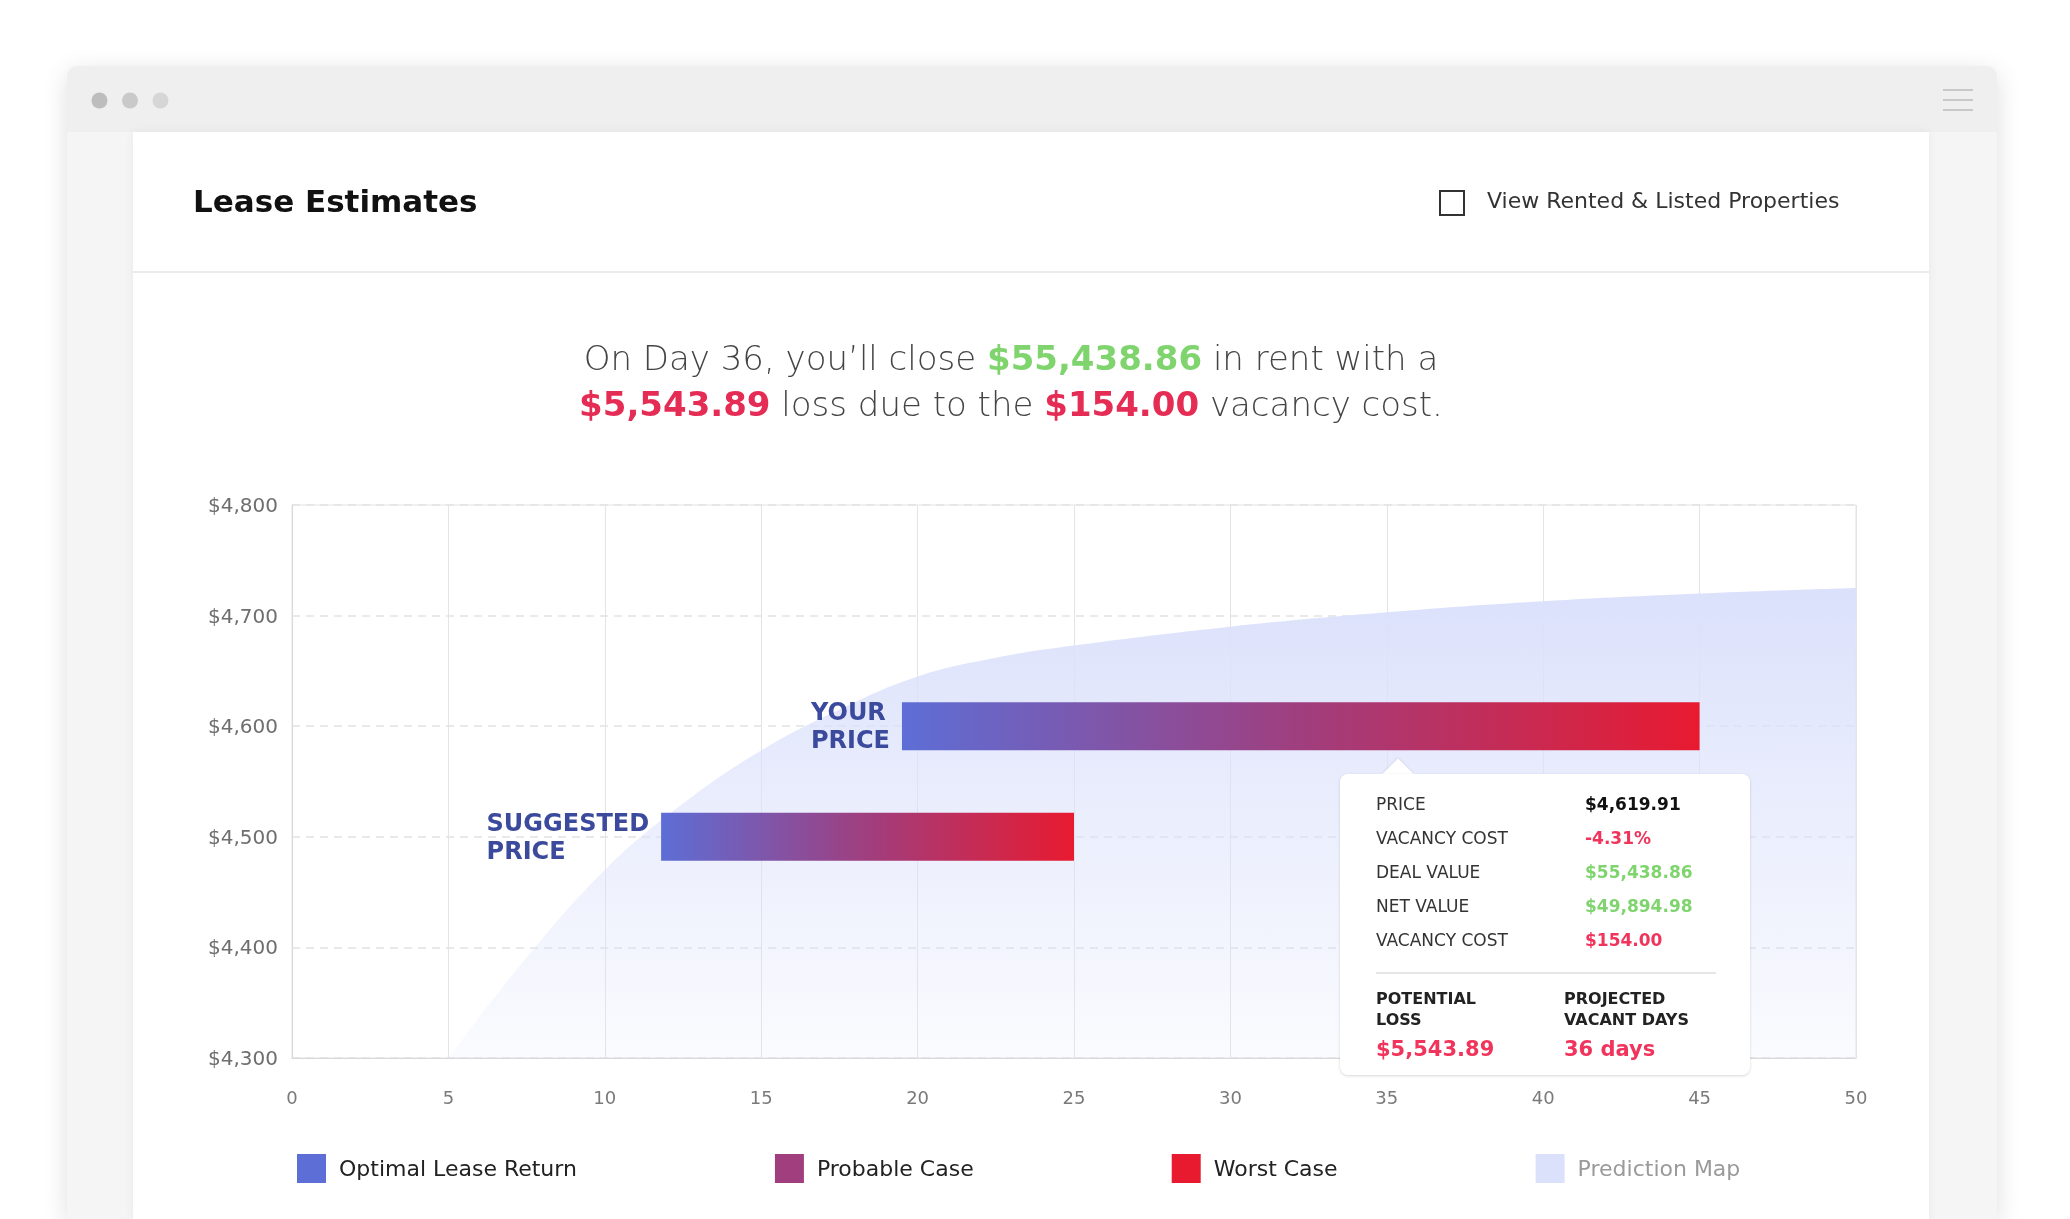 Image resolution: width=2070 pixels, height=1219 pixels. Describe the element at coordinates (292, 1097) in the screenshot. I see `x-tick-label: 0` at that location.